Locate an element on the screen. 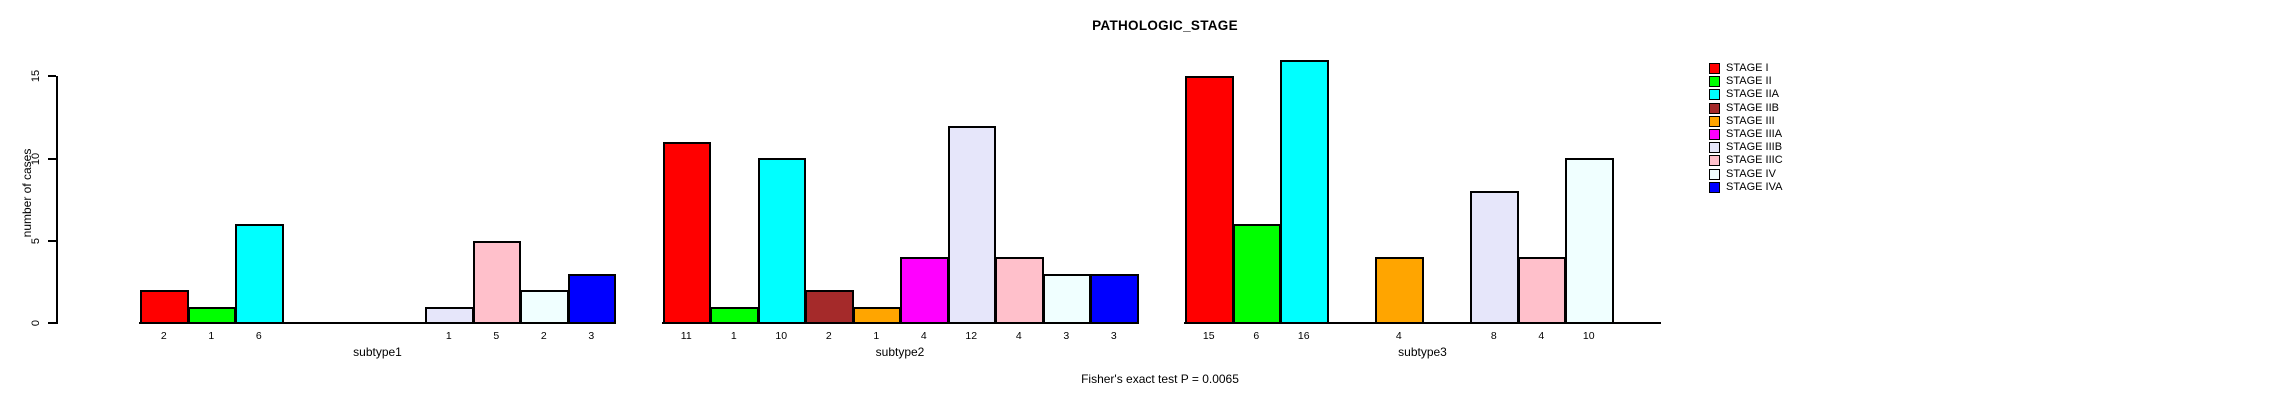 The width and height of the screenshot is (2290, 400). bar-subtype1-stage-iiib is located at coordinates (449, 315).